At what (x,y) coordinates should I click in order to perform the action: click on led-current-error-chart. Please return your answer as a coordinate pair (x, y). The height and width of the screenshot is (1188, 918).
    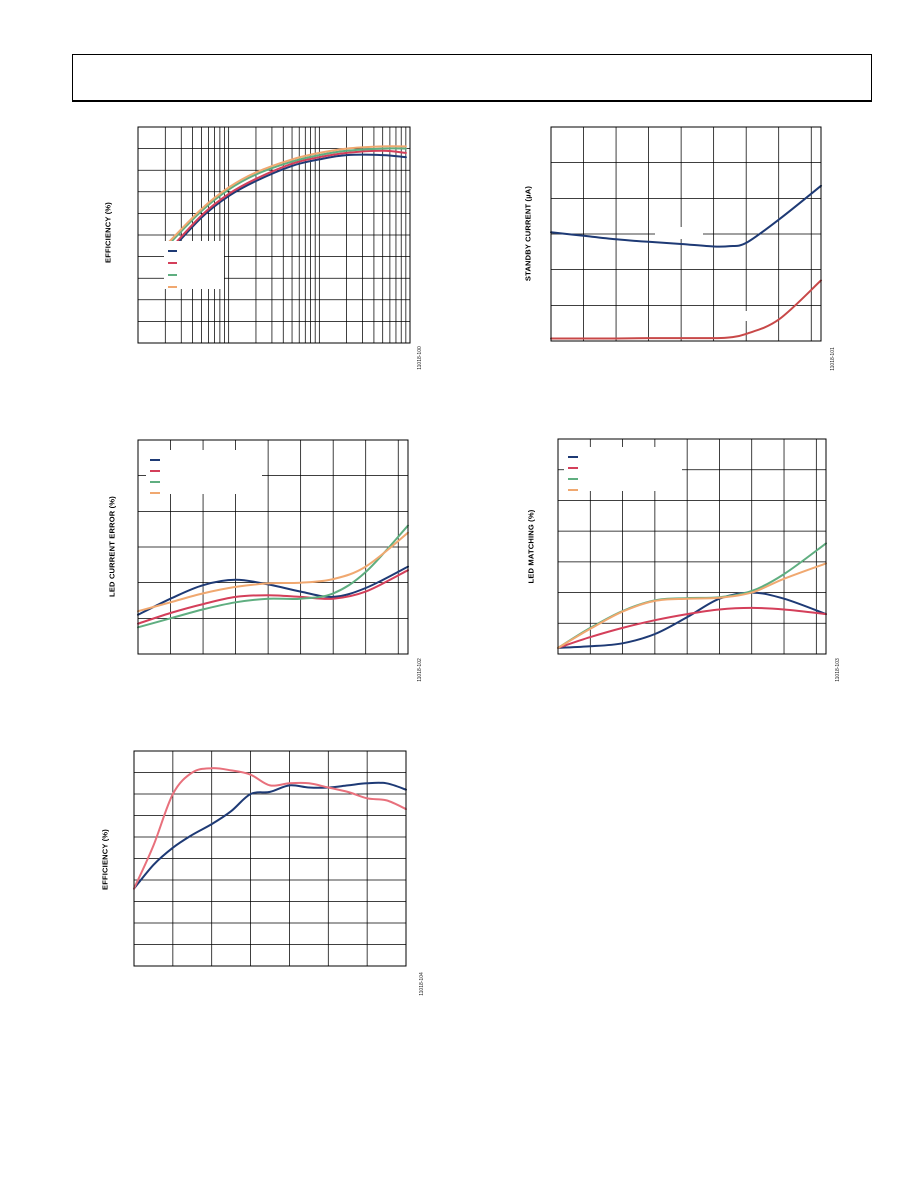
    Looking at the image, I should click on (273, 547).